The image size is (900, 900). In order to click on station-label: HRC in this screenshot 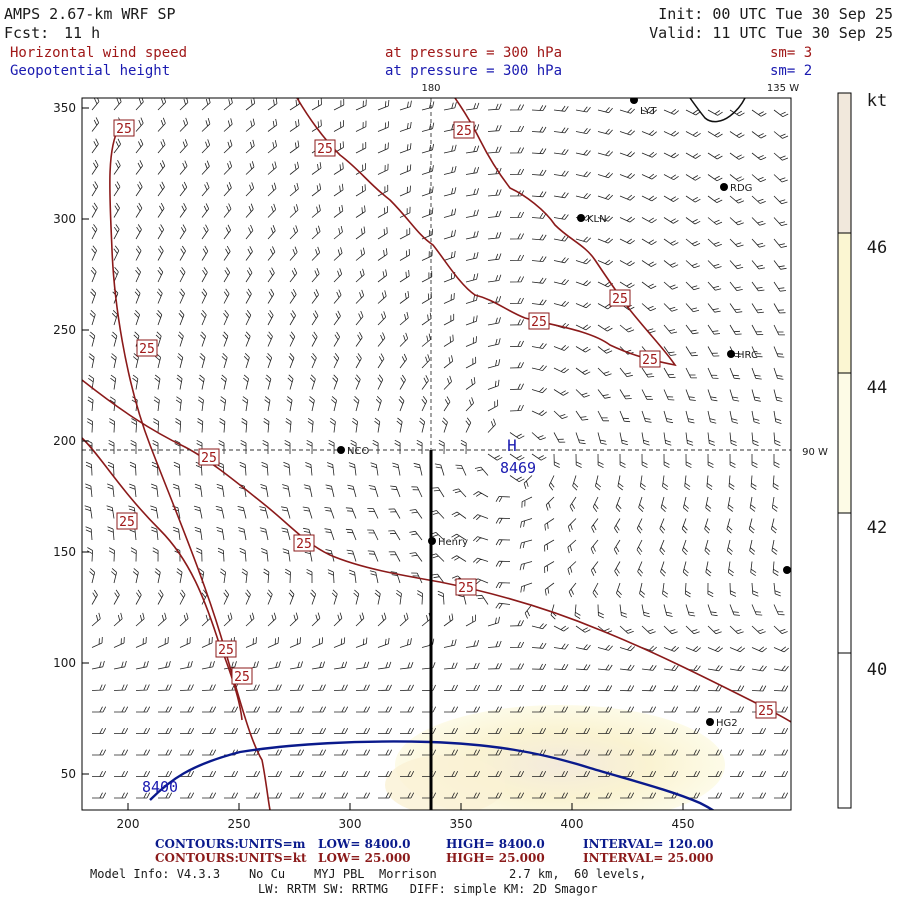, I will do `click(747, 355)`.